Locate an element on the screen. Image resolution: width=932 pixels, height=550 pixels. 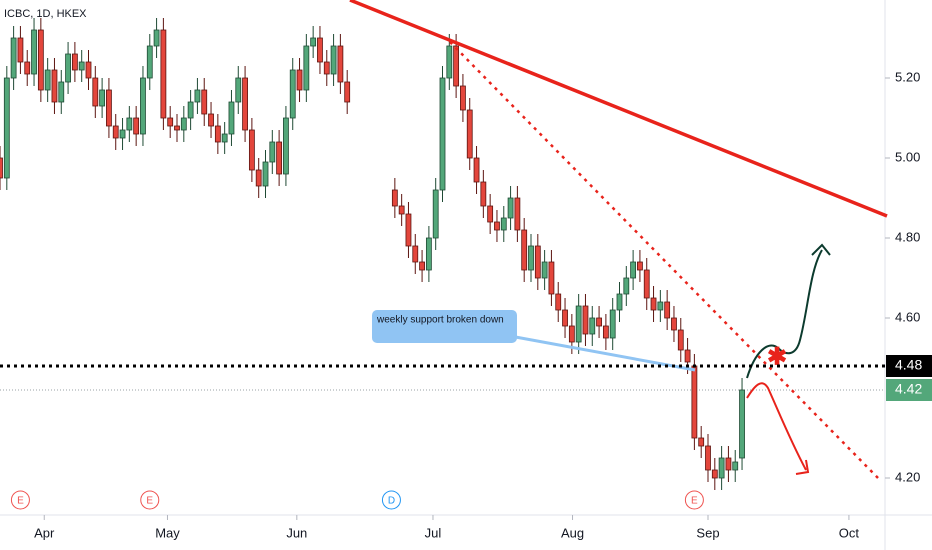
last-price-label: 4.42 is located at coordinates (908, 389).